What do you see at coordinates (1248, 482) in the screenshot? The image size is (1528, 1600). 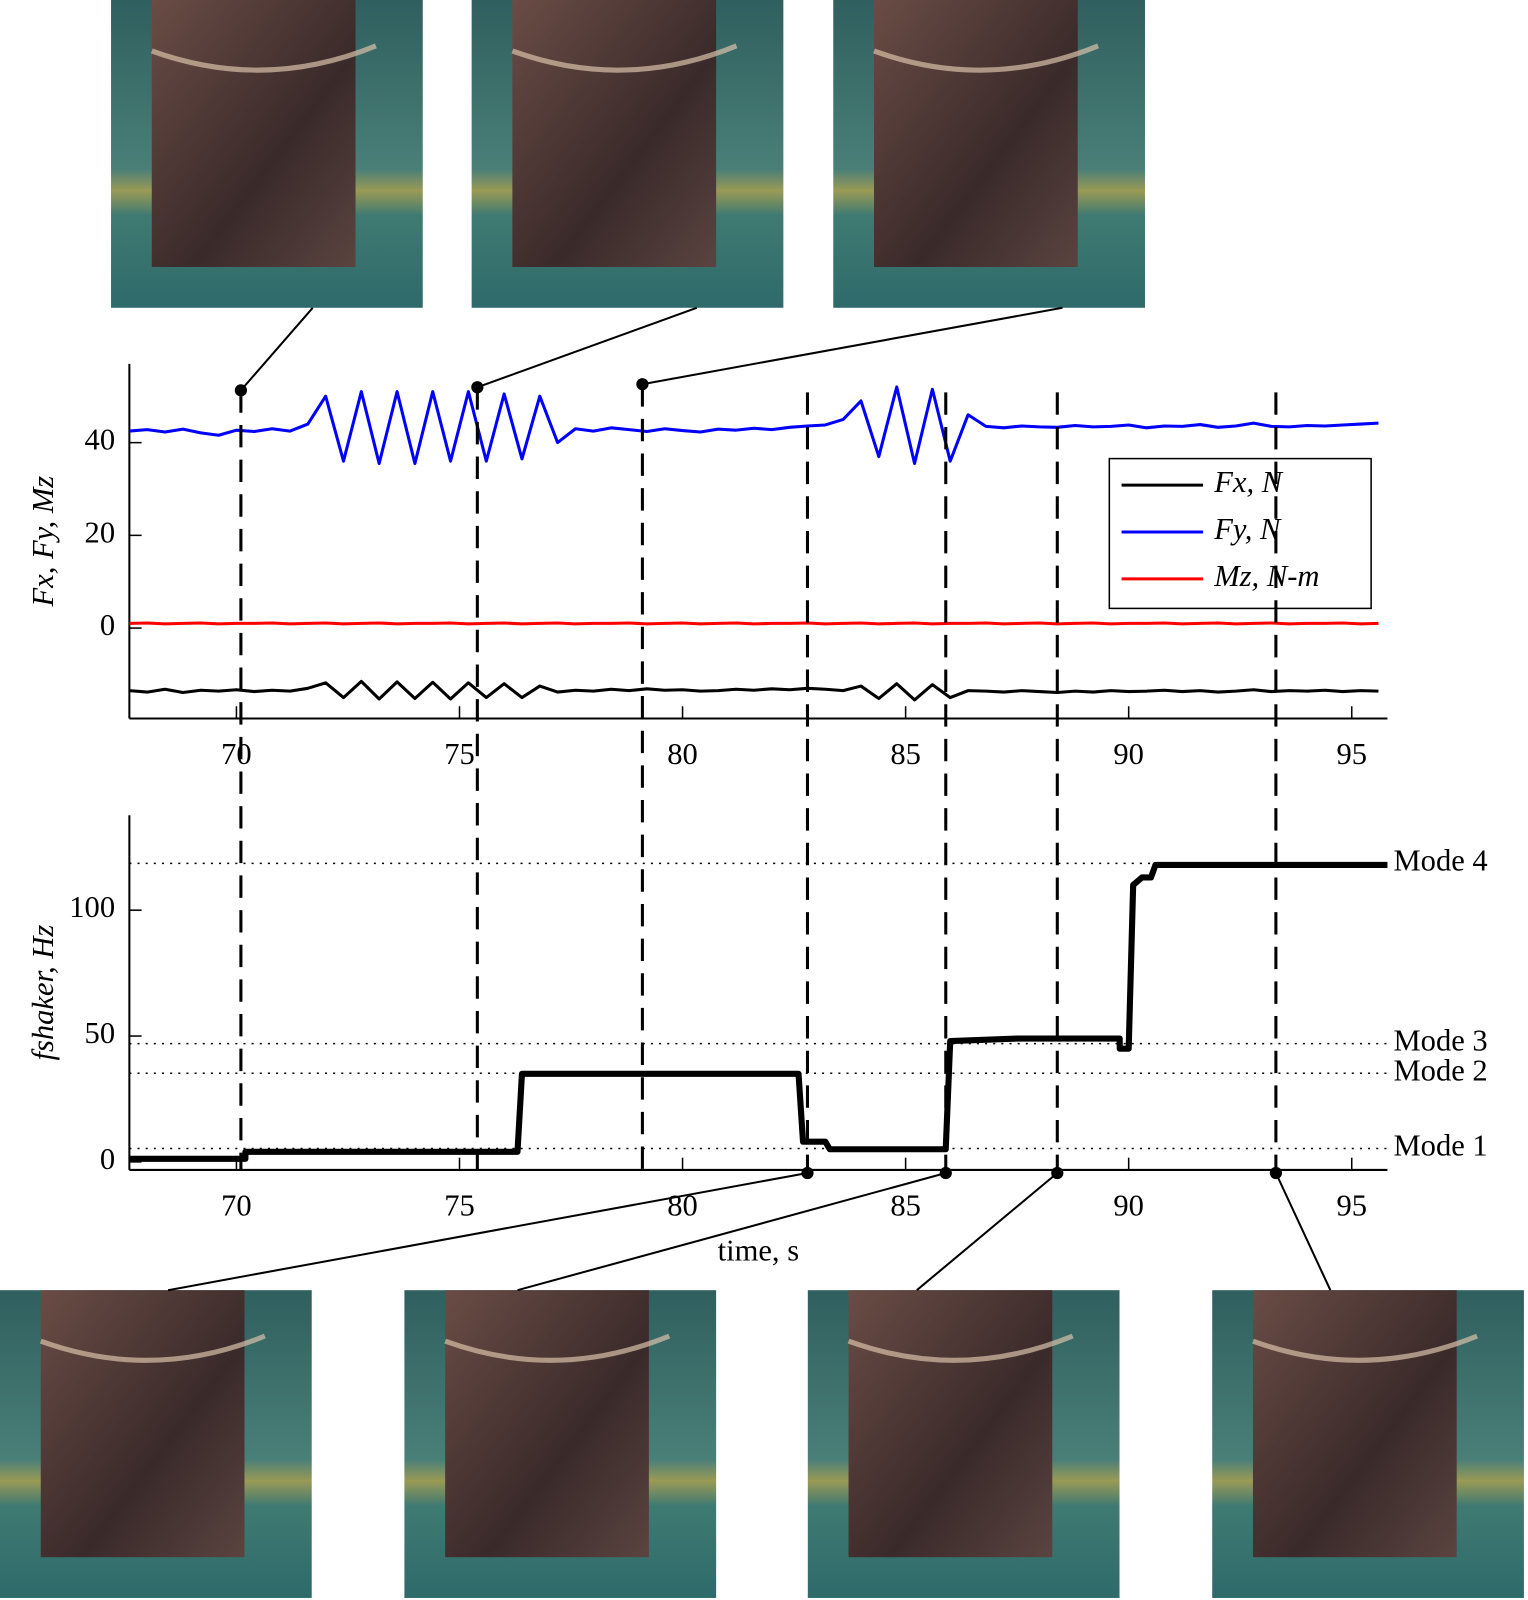 I see `legend-label: Fx, N` at bounding box center [1248, 482].